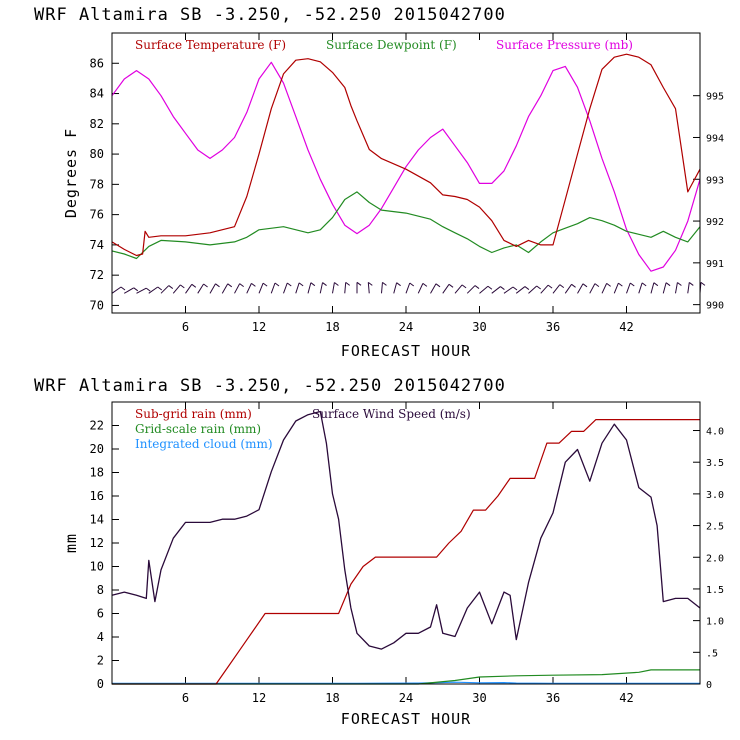 The height and width of the screenshot is (740, 740). I want to click on y2-tick-label: 0, so click(709, 685).